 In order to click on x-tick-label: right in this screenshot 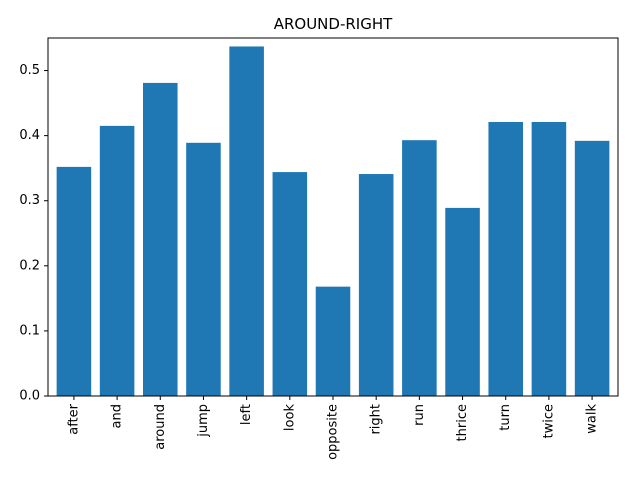, I will do `click(376, 419)`.